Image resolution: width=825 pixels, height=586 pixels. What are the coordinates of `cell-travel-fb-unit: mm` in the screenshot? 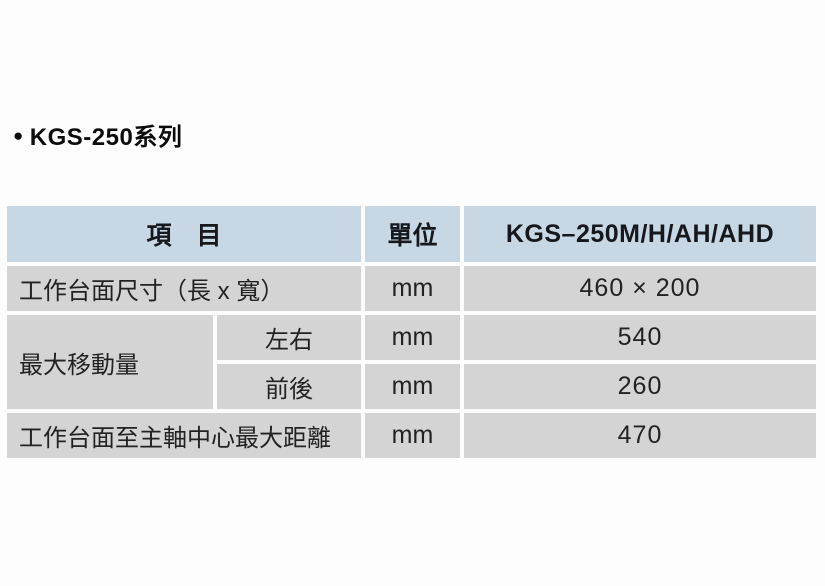 It's located at (412, 386).